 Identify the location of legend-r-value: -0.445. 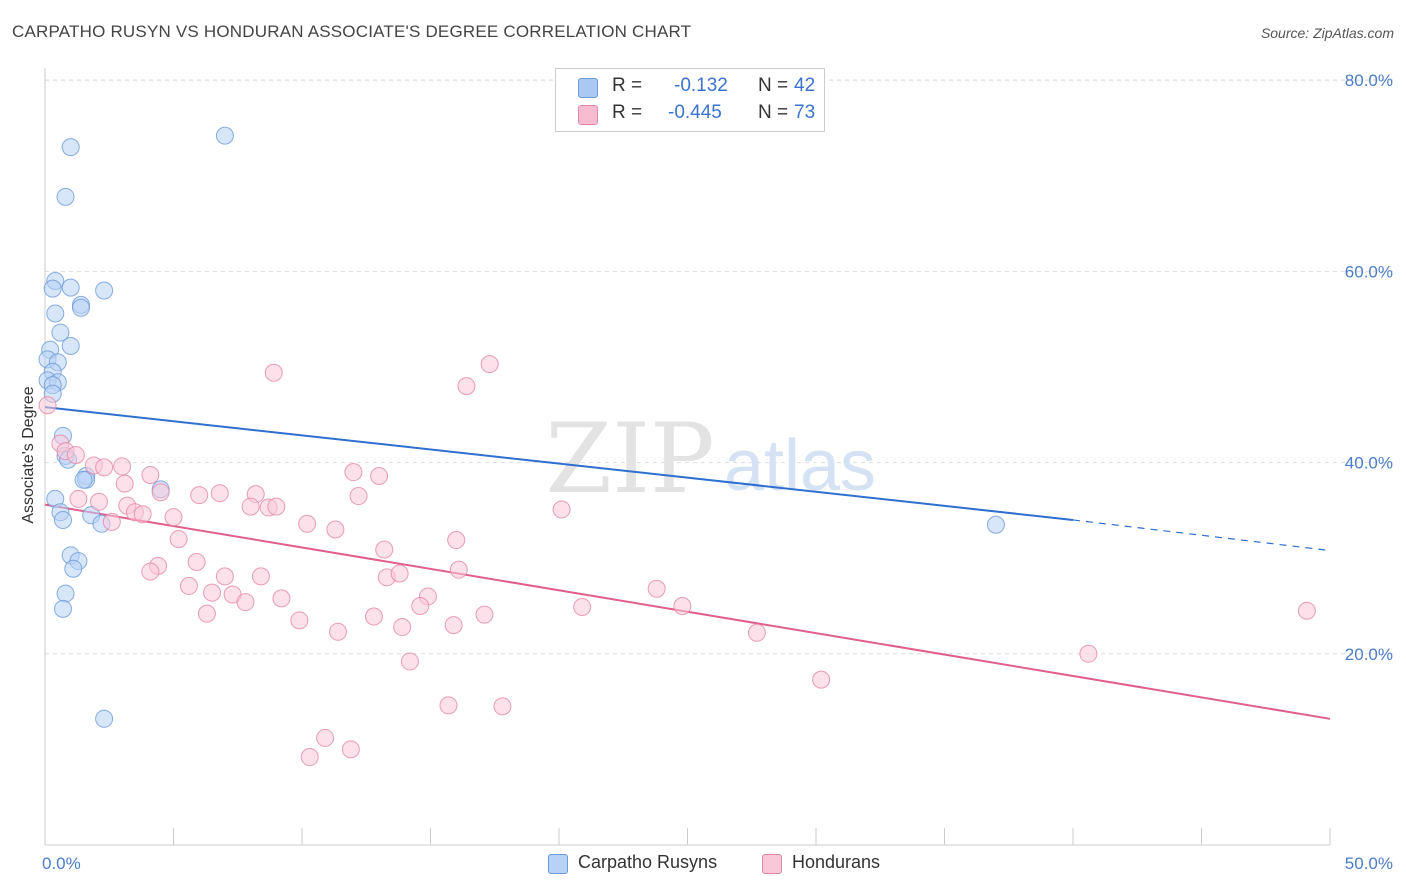
(695, 112).